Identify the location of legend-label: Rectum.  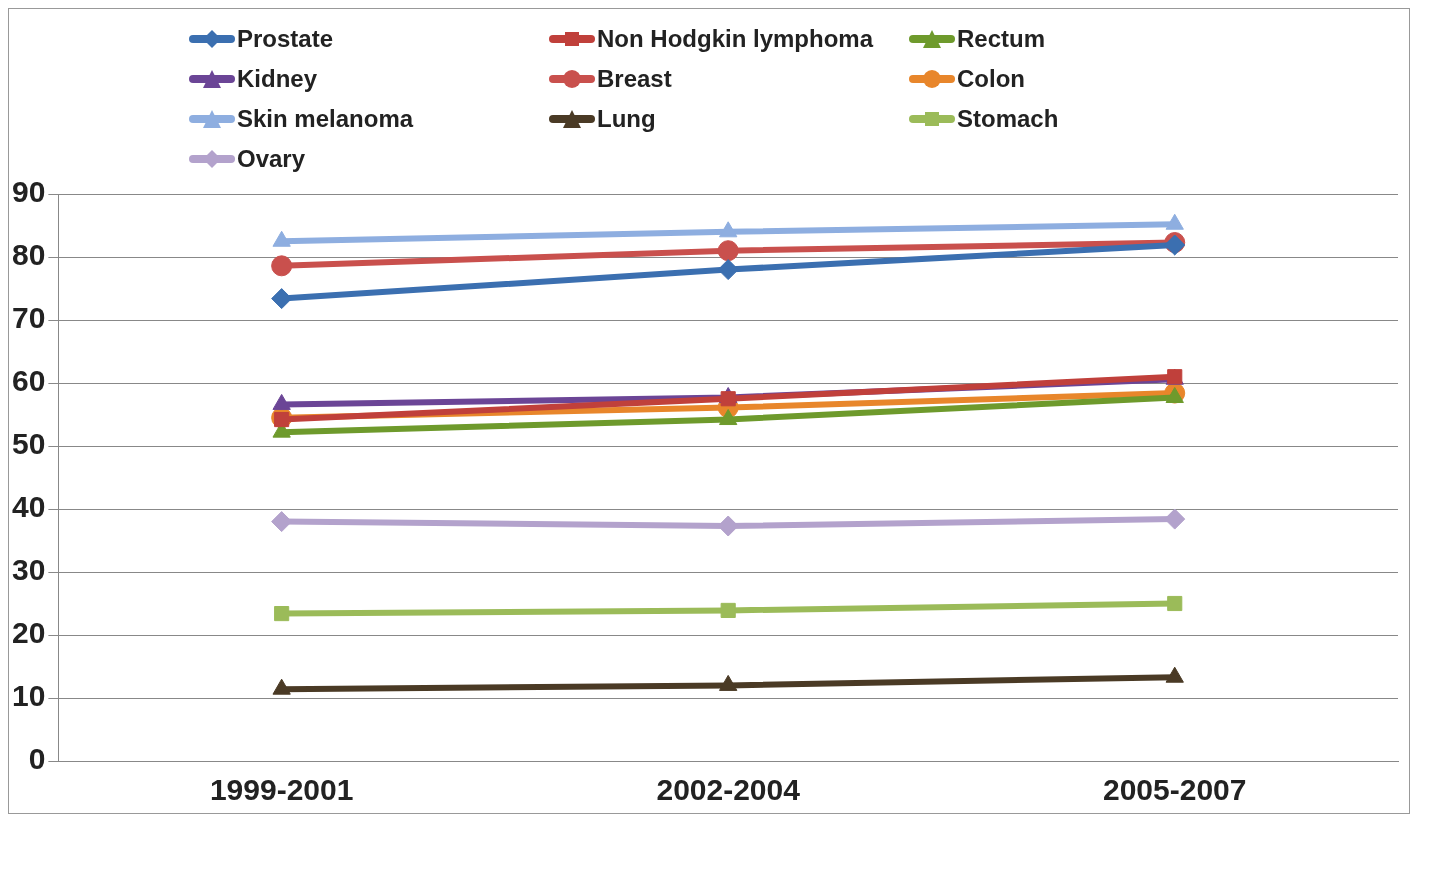
(1001, 39).